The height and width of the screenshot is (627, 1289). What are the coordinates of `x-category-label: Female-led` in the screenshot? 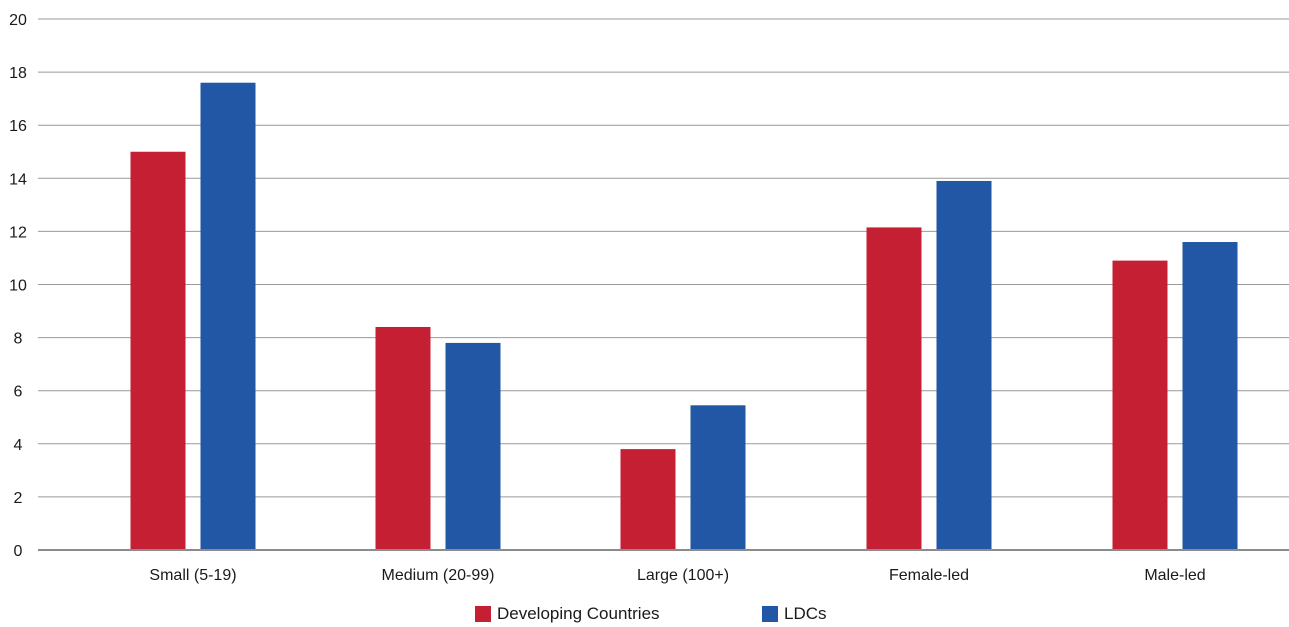 It's located at (929, 575).